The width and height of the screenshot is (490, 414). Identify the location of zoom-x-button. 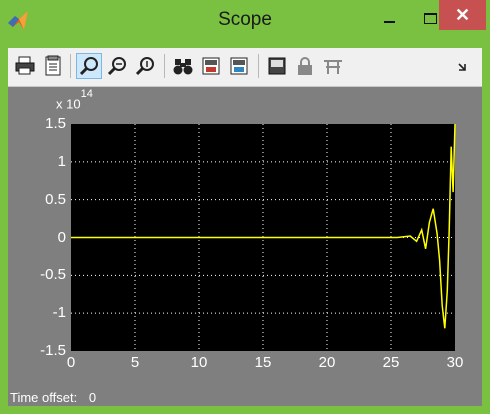
(117, 66).